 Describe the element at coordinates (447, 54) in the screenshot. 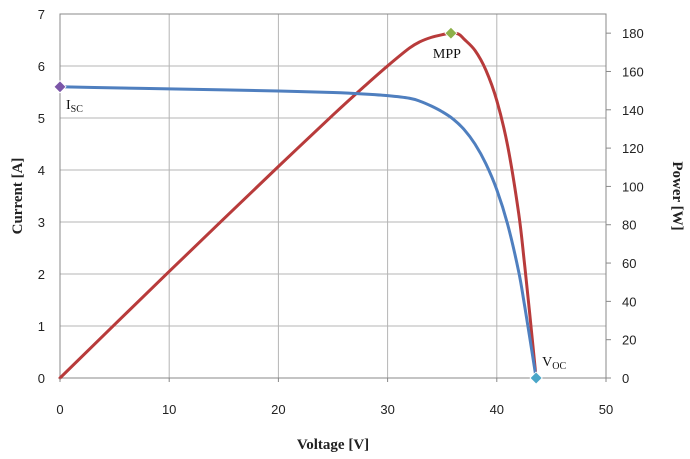

I see `mpp-label: MPP` at that location.